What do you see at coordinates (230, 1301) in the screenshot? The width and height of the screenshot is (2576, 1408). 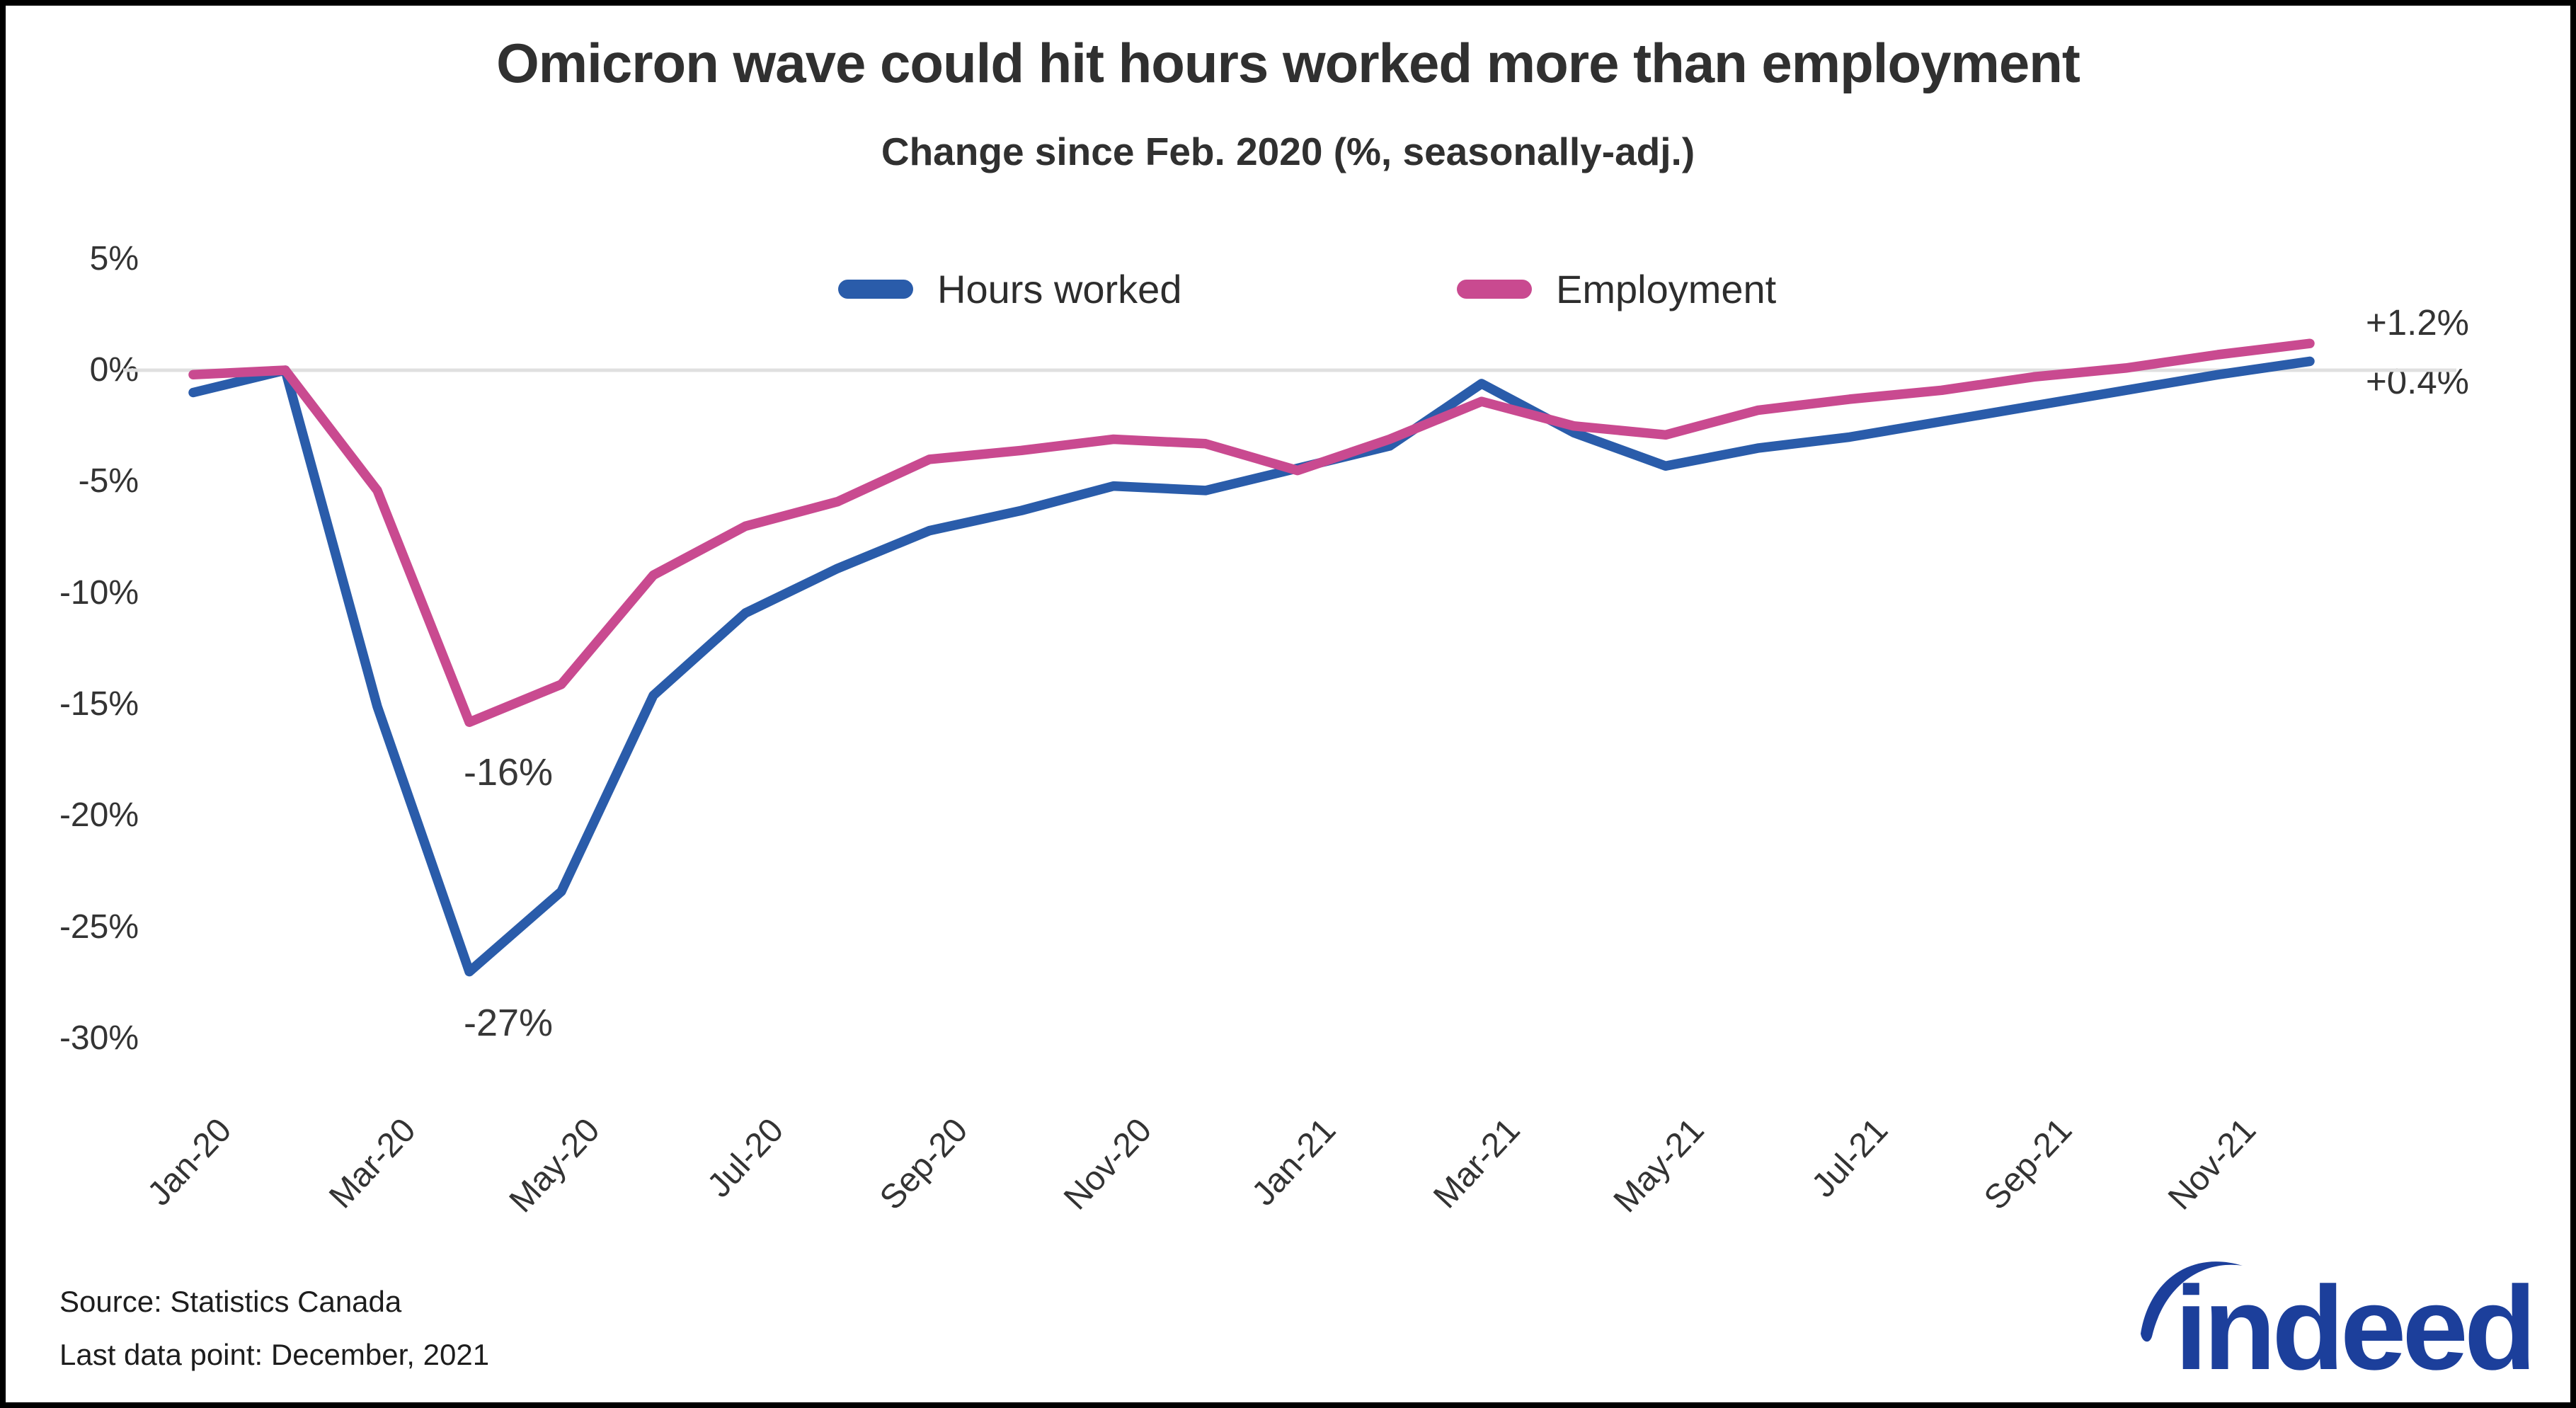 I see `source-text: Source: Statistics Canada` at bounding box center [230, 1301].